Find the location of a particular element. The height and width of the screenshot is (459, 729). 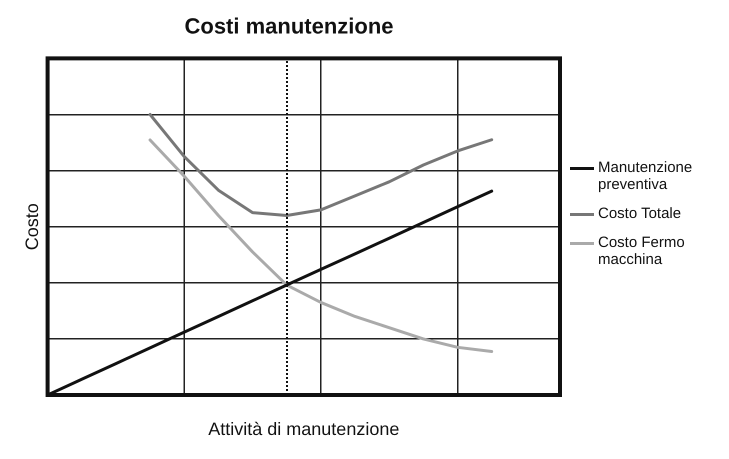

y-axis-title: Costo is located at coordinates (32, 226).